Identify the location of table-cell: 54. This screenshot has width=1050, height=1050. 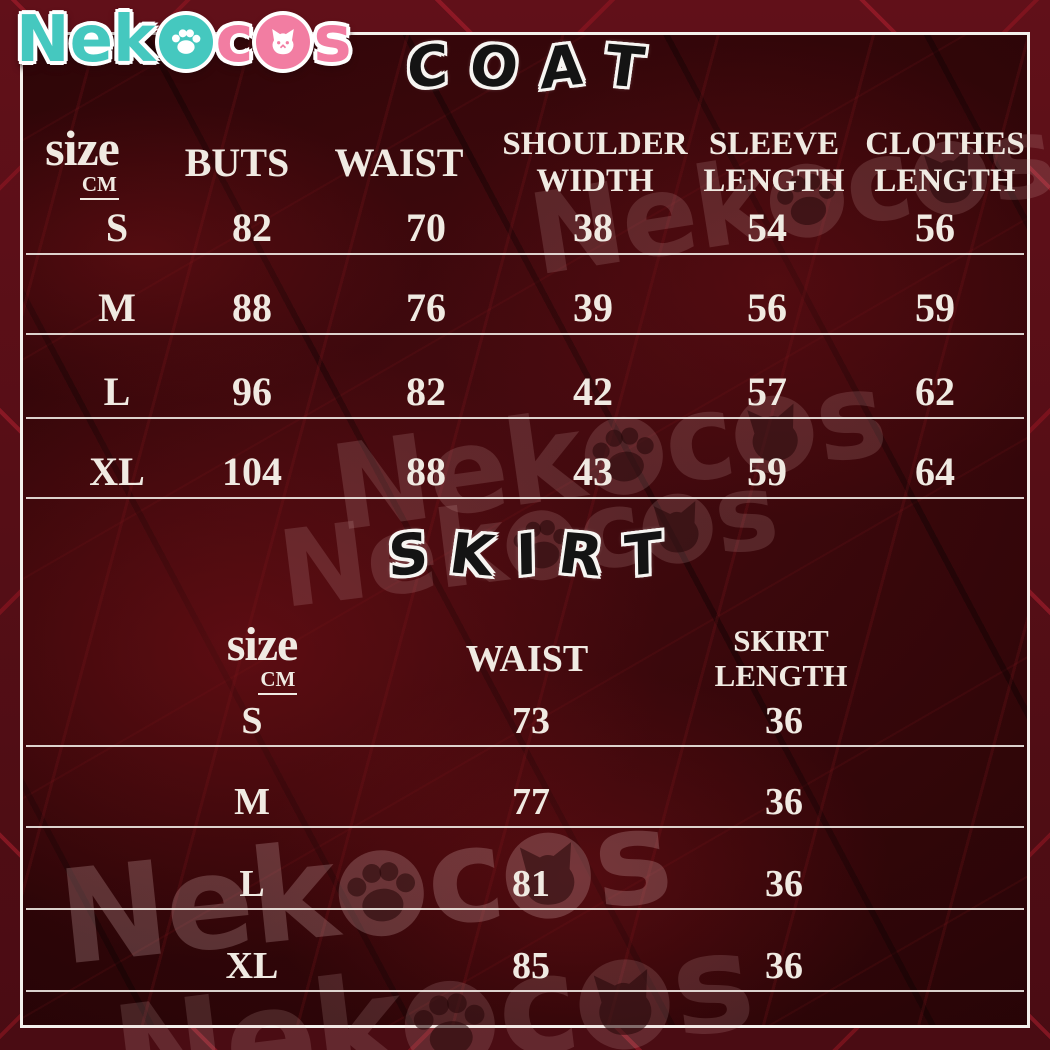
(767, 227).